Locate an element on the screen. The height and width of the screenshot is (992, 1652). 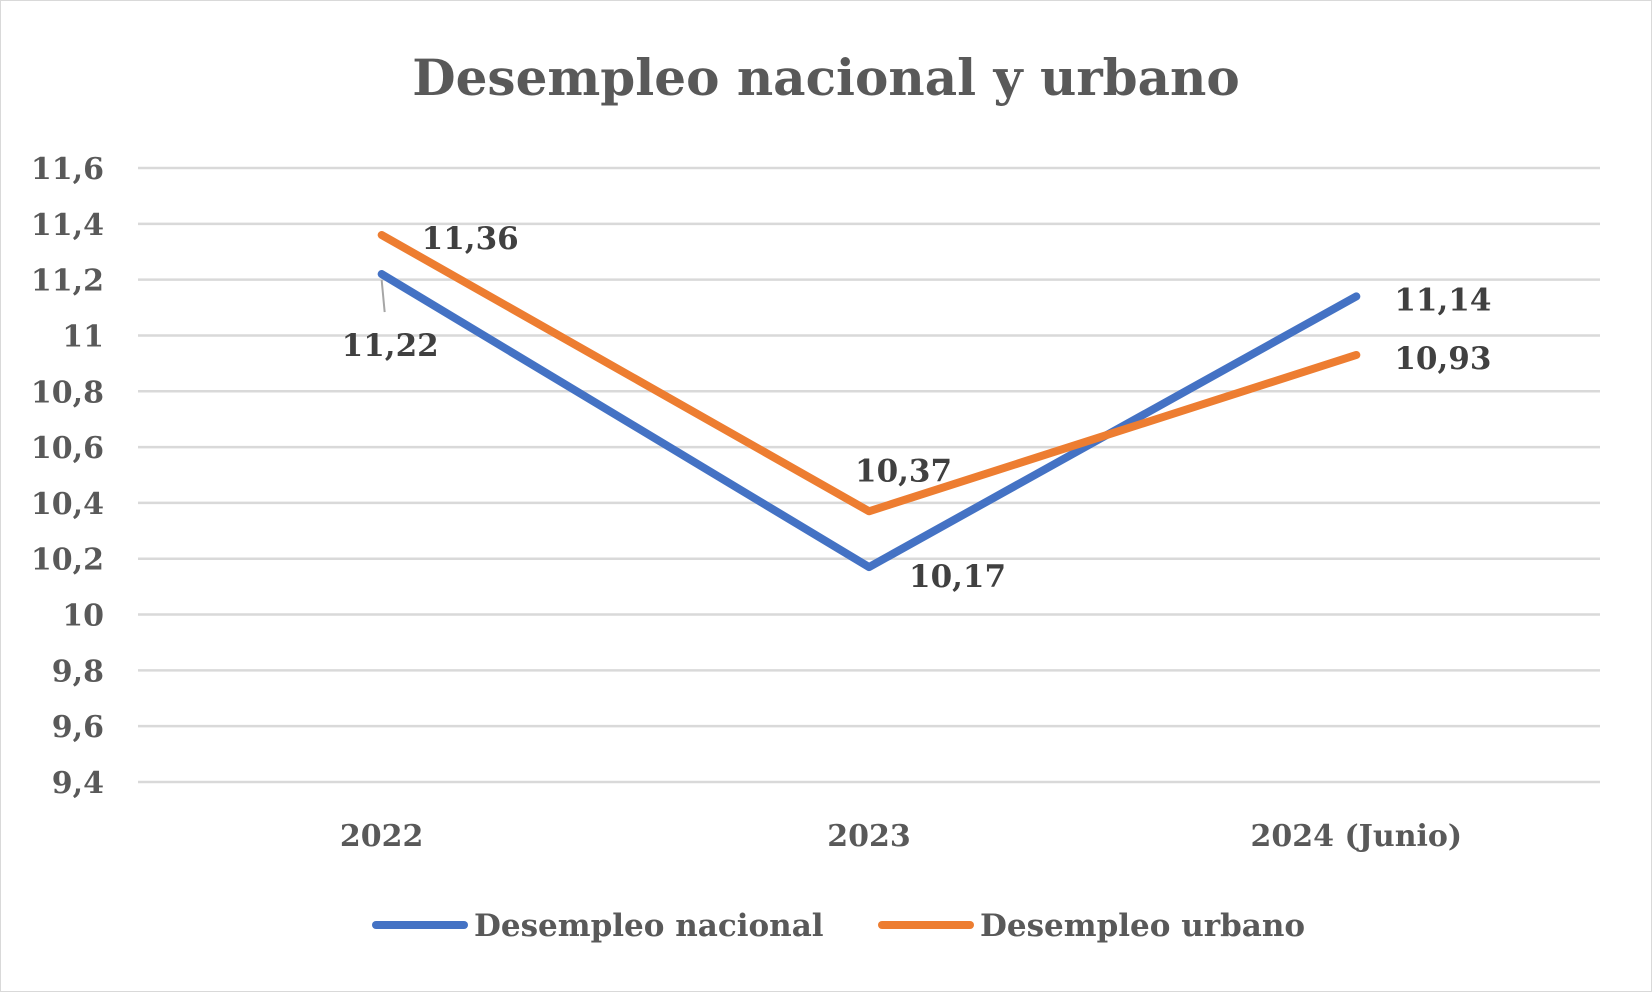
y-tick-label: 11,6 is located at coordinates (67, 169).